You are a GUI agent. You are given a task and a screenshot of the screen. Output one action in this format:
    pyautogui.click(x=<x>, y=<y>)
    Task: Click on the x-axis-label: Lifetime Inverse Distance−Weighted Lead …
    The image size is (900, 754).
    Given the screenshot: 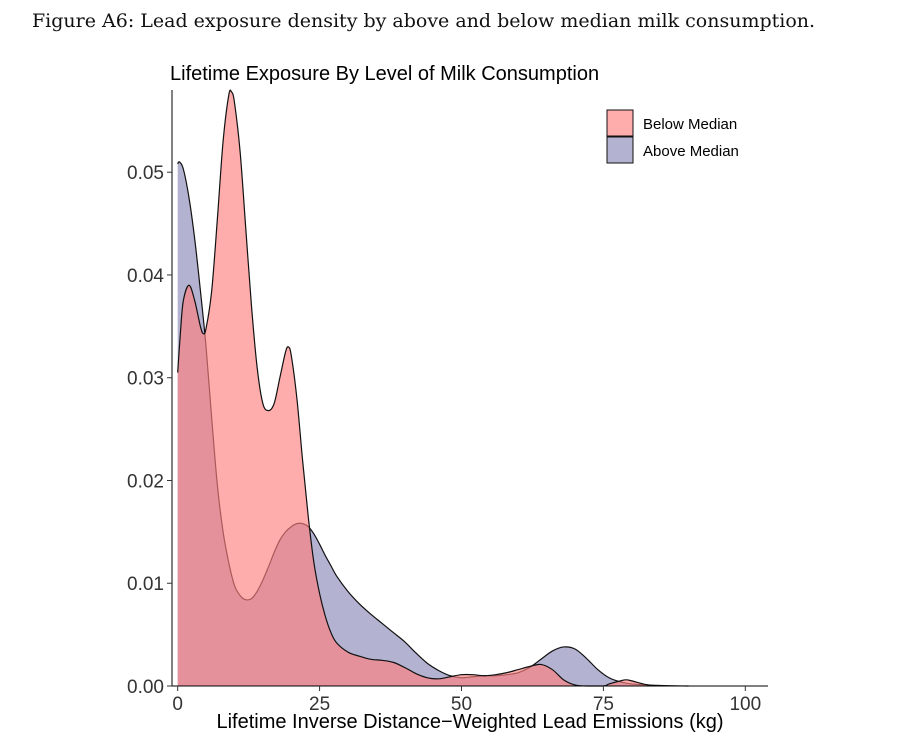 What is the action you would take?
    pyautogui.click(x=469, y=722)
    